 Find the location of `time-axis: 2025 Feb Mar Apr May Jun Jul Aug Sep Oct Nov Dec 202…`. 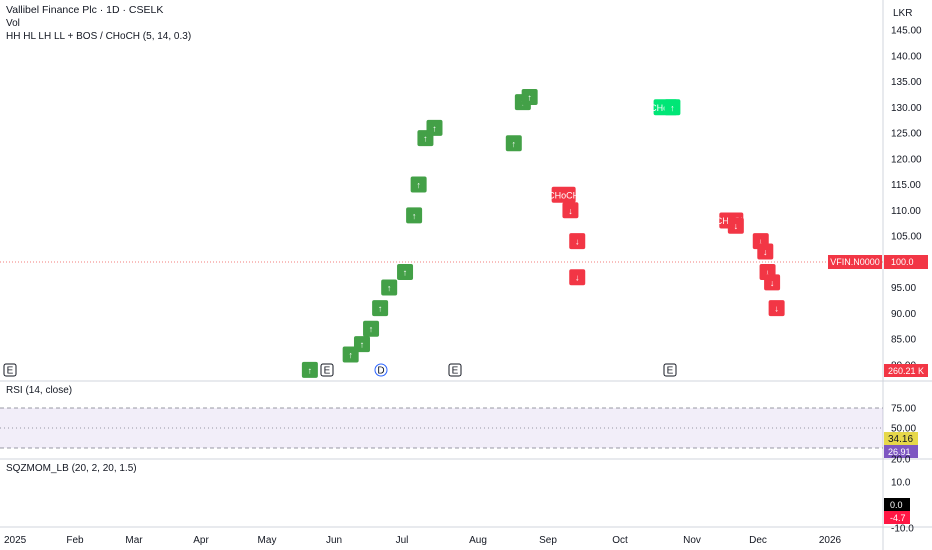

time-axis: 2025 Feb Mar Apr May Jun Jul Aug Sep Oct Nov Dec 202… is located at coordinates (423, 540).